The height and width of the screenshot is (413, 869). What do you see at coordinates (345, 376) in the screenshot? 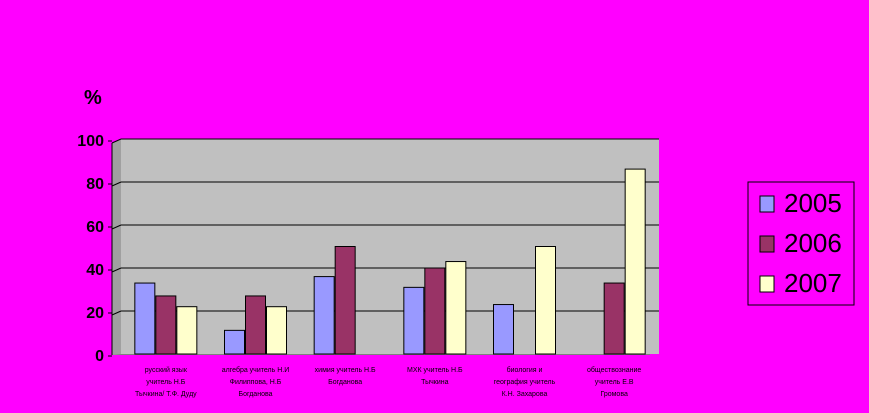
I see `x-category-label-3: химия учитель Н.Б Богданова` at bounding box center [345, 376].